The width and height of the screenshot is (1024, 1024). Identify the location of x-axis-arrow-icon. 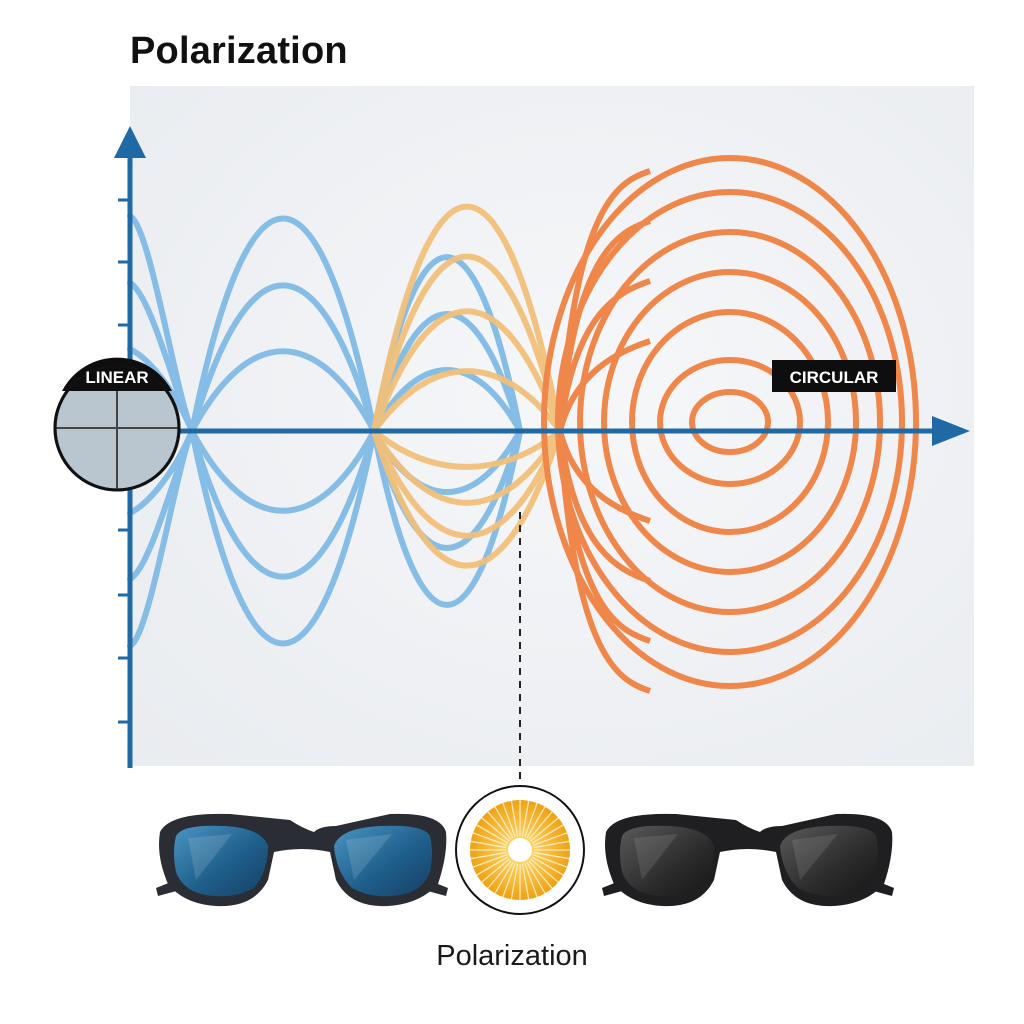
(951, 431).